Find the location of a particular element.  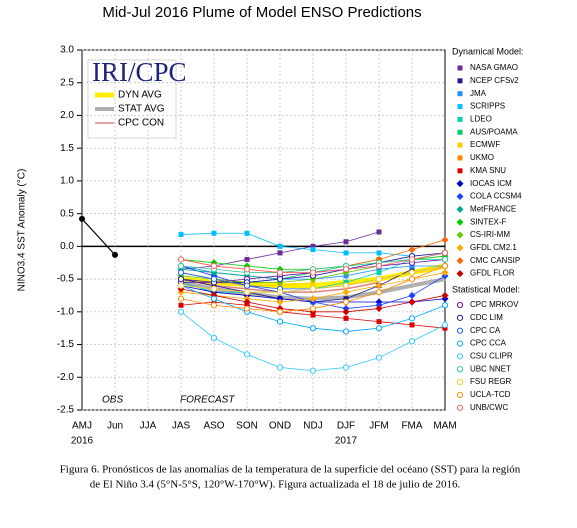

series-line is located at coordinates (296, 244).